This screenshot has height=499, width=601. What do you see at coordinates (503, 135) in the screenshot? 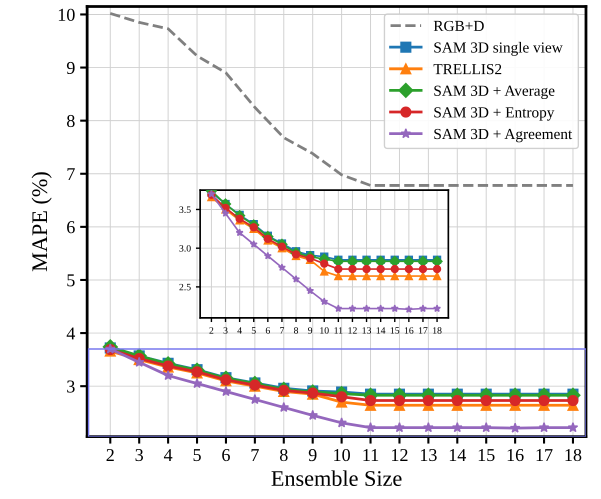
I see `legend-label: SAM 3D + Agreement` at bounding box center [503, 135].